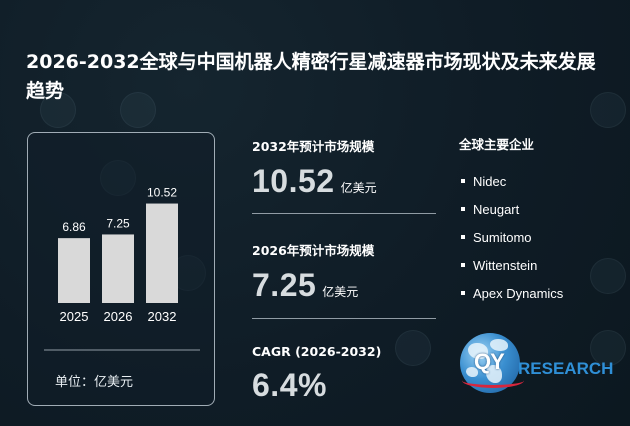 The image size is (630, 426). Describe the element at coordinates (162, 193) in the screenshot. I see `bar-value-label: 10.52` at that location.